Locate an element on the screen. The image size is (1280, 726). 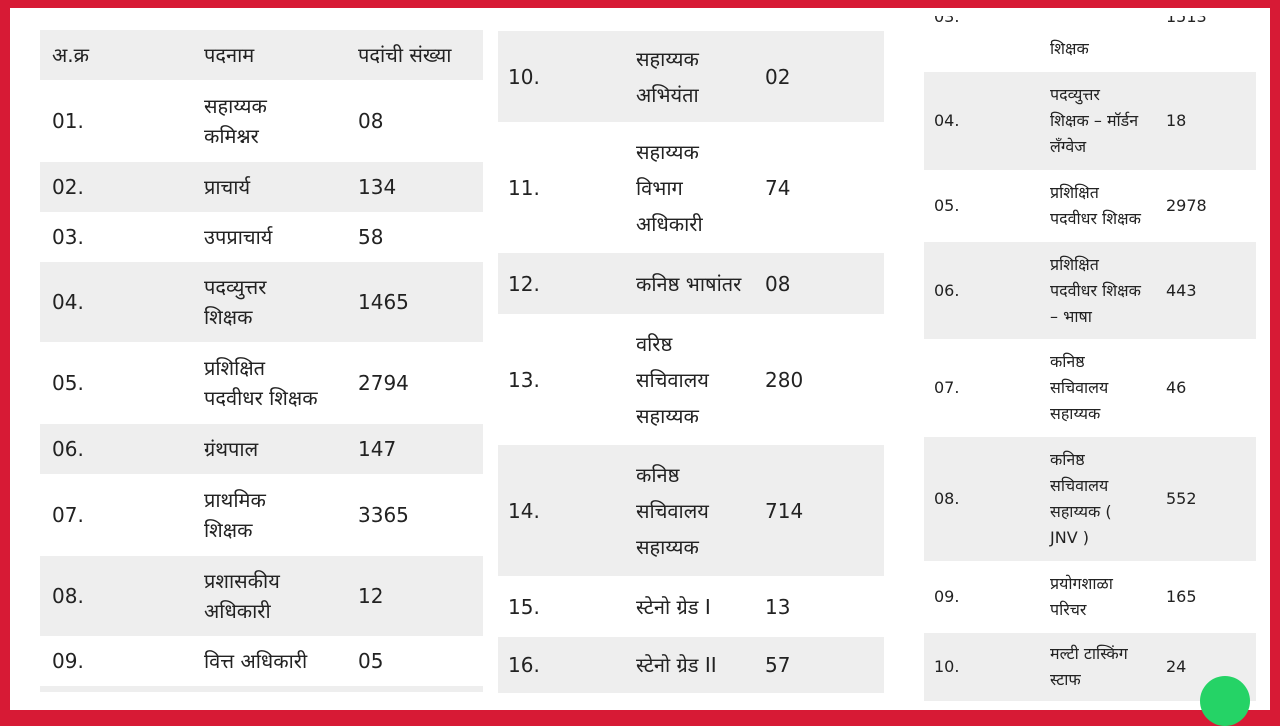
post-count: 280 is located at coordinates (784, 379).